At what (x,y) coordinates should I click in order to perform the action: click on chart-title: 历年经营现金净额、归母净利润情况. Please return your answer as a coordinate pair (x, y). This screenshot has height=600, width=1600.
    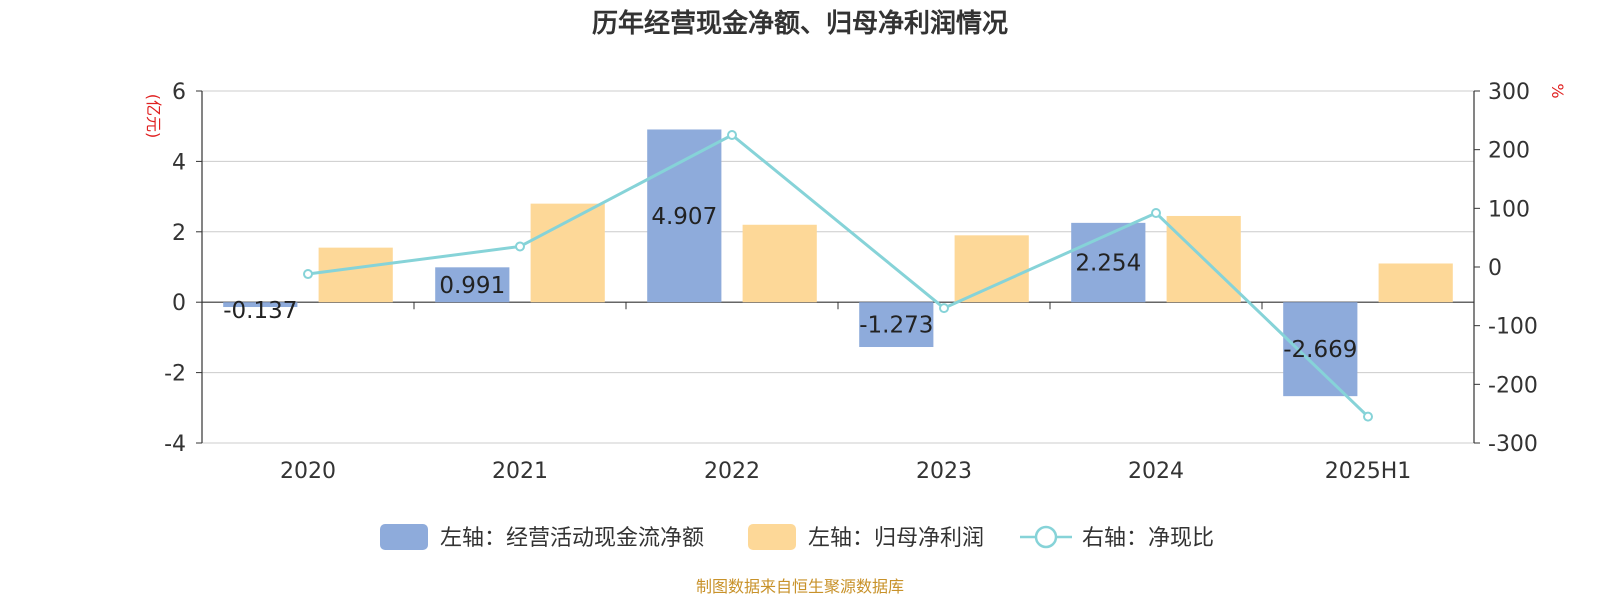
    Looking at the image, I should click on (800, 23).